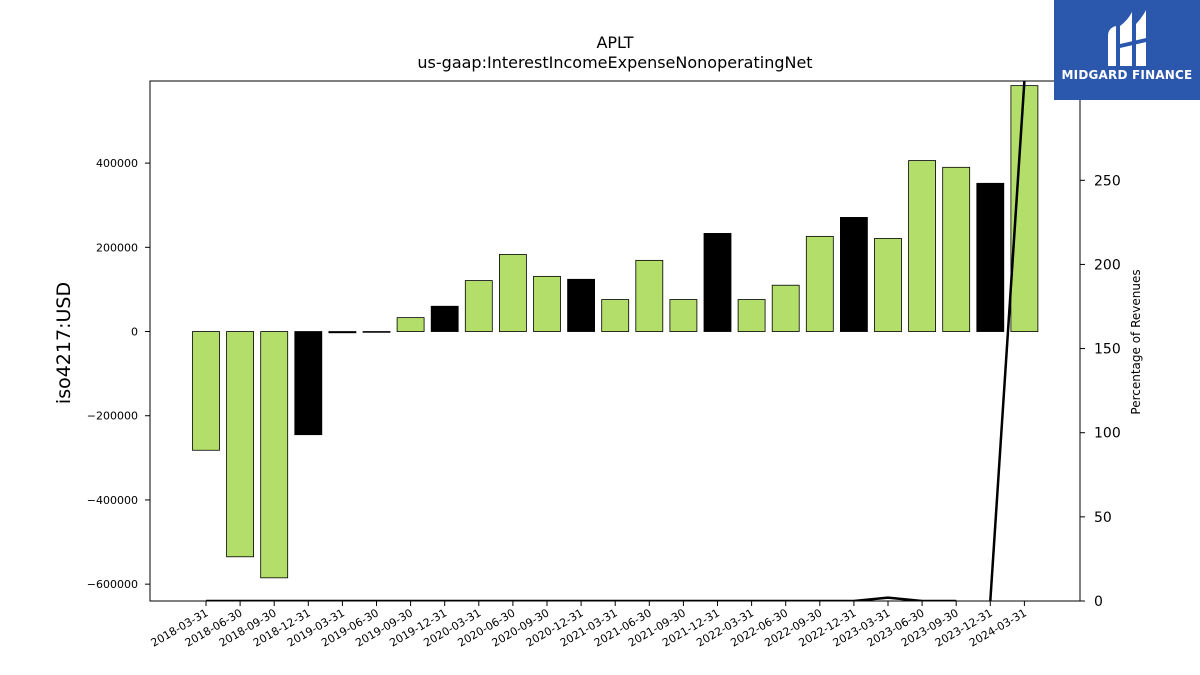  What do you see at coordinates (112, 500) in the screenshot?
I see `y-tick-label: −400000` at bounding box center [112, 500].